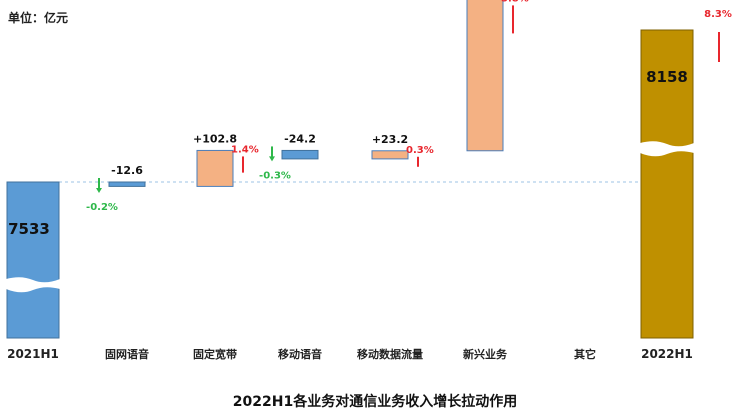 This screenshot has height=420, width=750. Describe the element at coordinates (390, 354) in the screenshot. I see `category-label: 移动数据流量` at that location.